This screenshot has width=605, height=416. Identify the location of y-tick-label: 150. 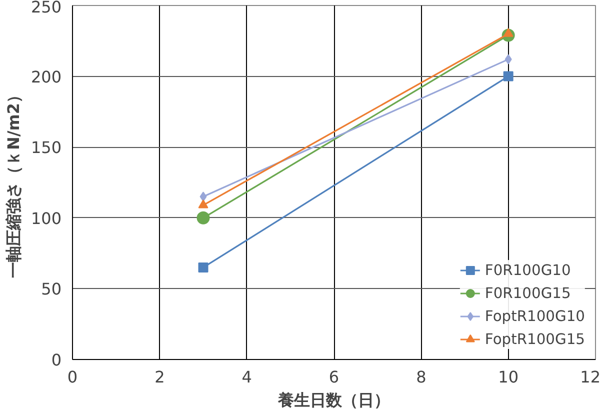
(46, 148).